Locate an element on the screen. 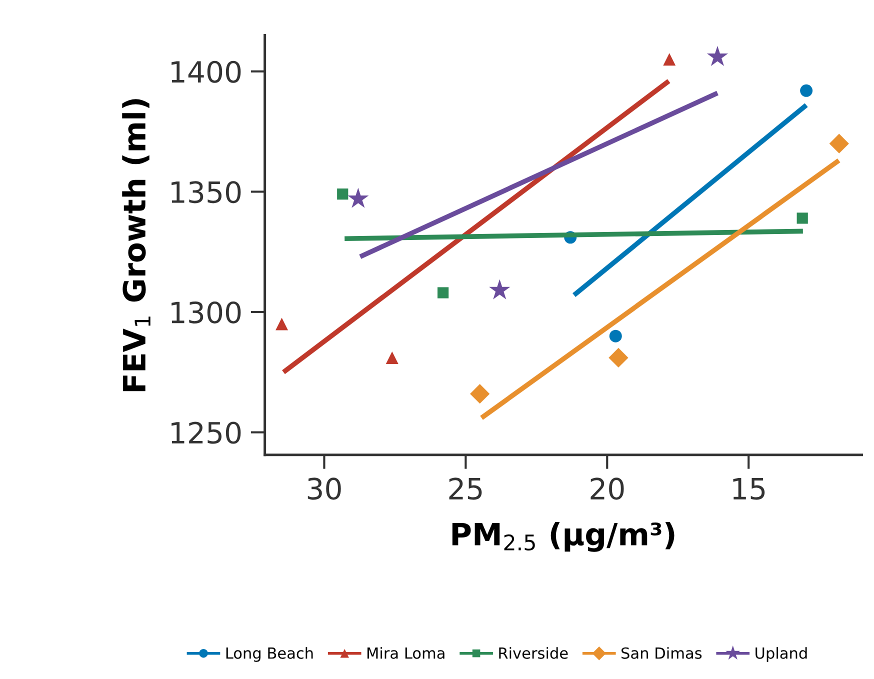 This screenshot has width=874, height=679. y-tick-label: 1350 is located at coordinates (206, 192).